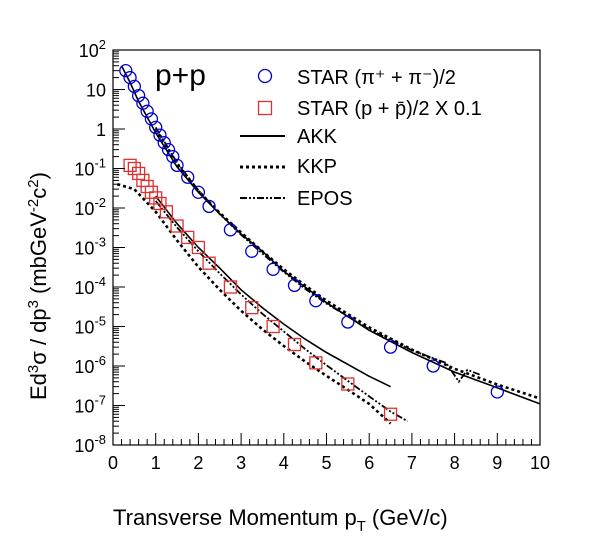 The image size is (600, 546). What do you see at coordinates (38, 175) in the screenshot?
I see `y-axis-unit-post: )` at bounding box center [38, 175].